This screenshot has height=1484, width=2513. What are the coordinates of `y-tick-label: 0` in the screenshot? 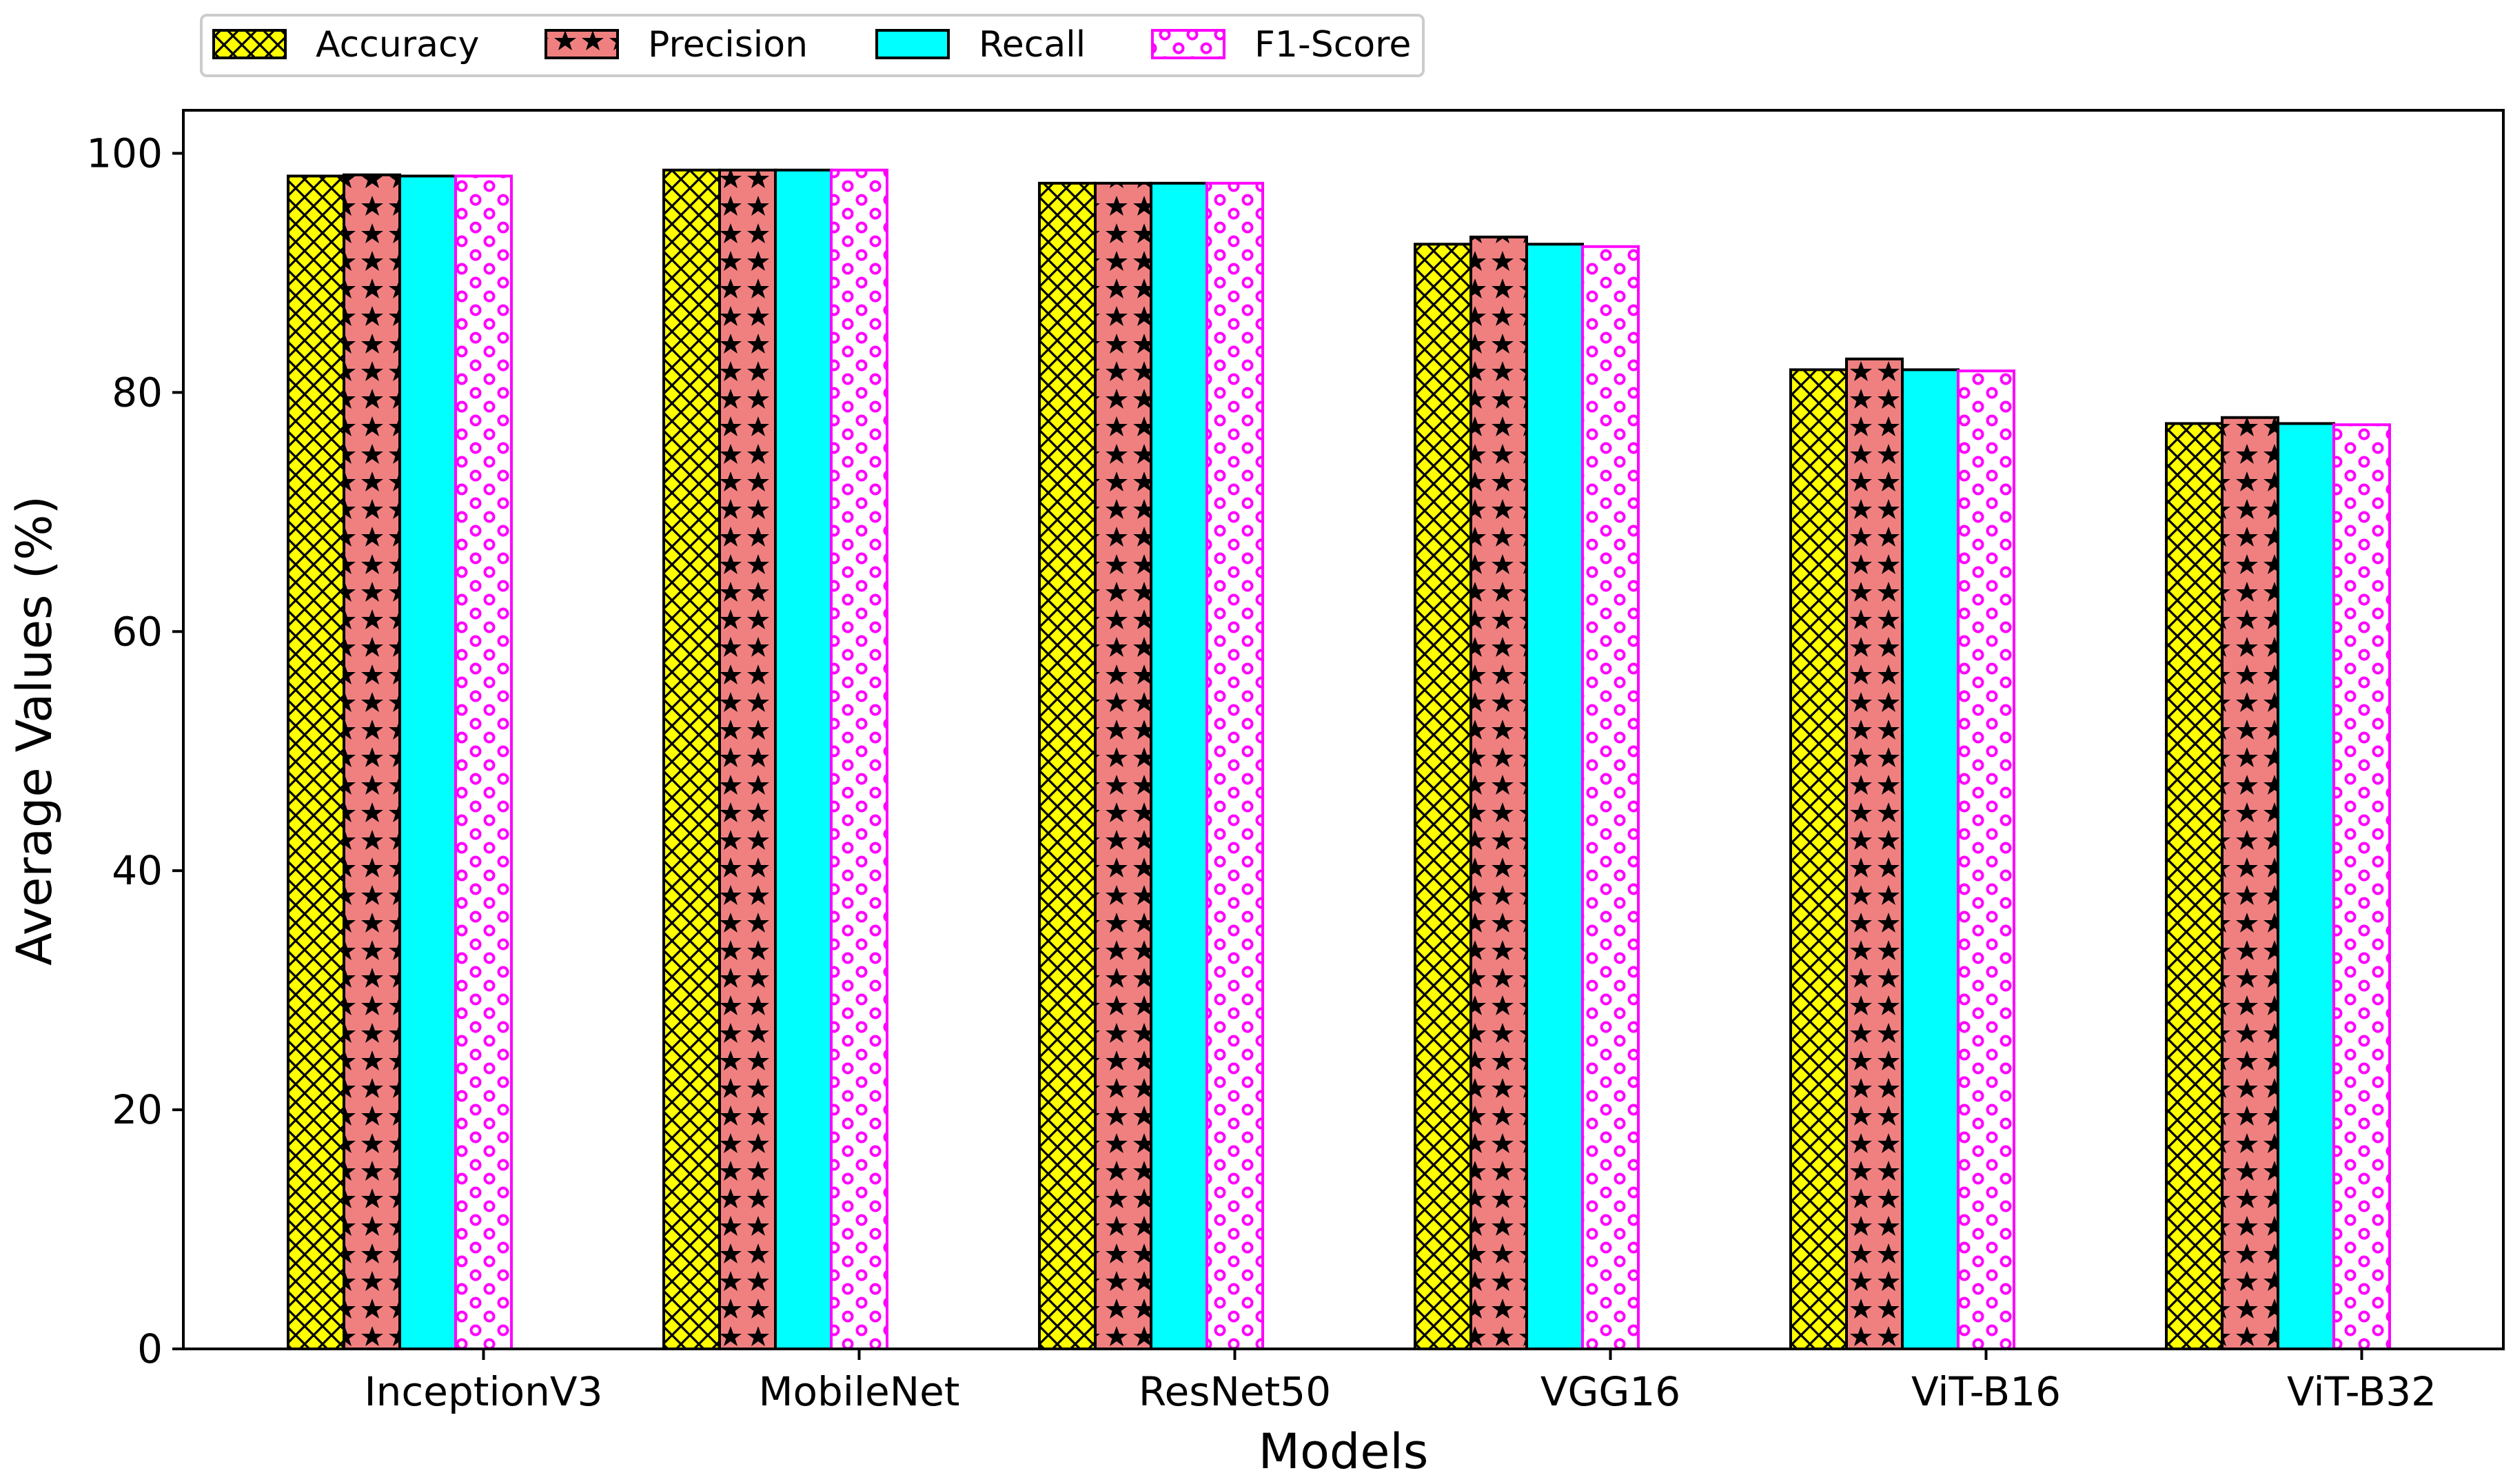 It's located at (150, 1348).